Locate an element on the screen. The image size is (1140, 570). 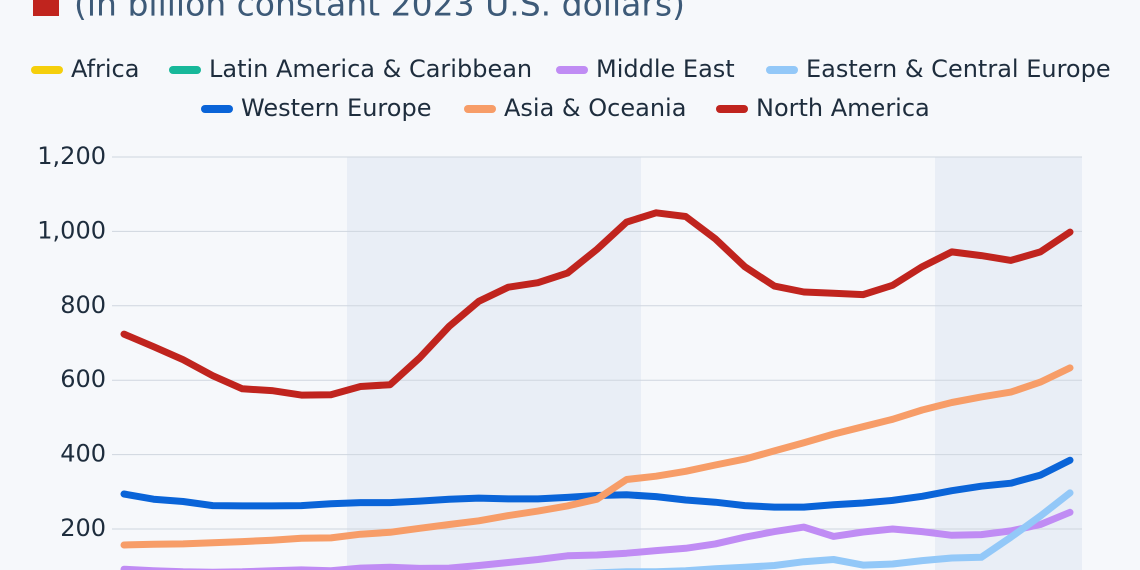
y-tick-label: 200 is located at coordinates (83, 528).